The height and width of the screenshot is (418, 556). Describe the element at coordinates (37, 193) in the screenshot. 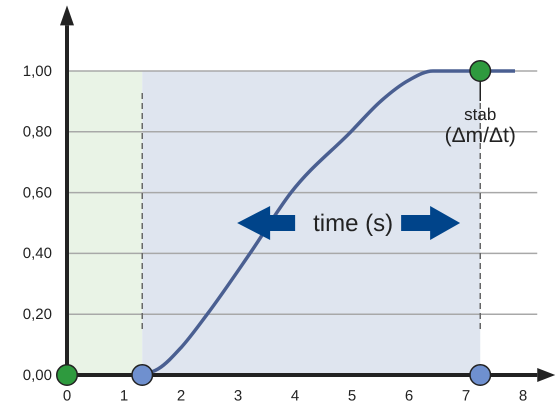

I see `y-tick-label: 0,60` at that location.